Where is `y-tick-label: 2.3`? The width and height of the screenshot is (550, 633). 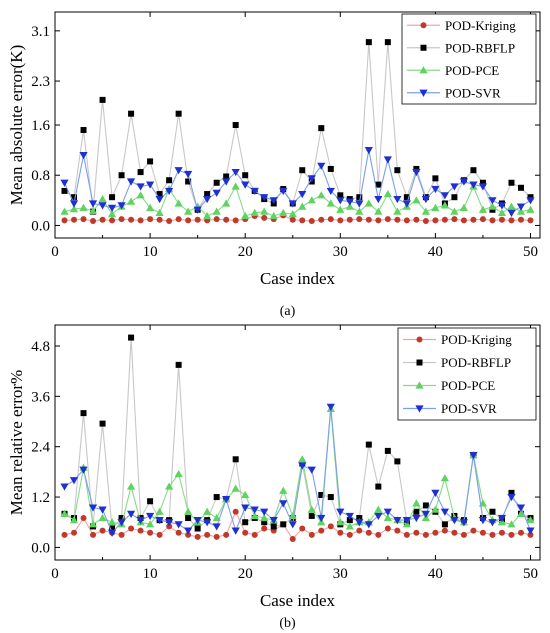 y-tick-label: 2.3 is located at coordinates (40, 82).